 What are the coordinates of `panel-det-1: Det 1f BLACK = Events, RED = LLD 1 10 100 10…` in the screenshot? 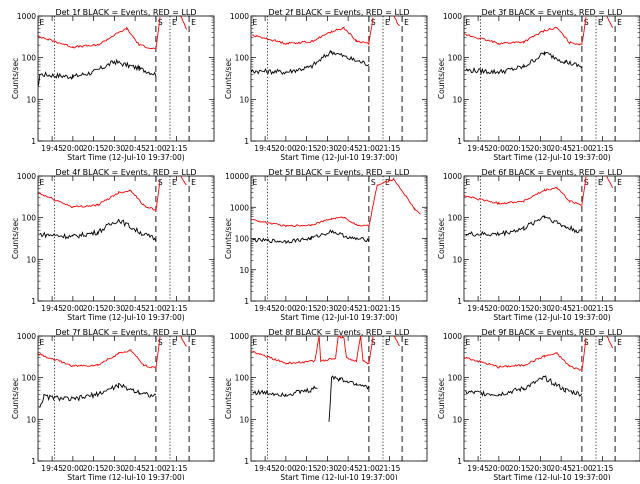 It's located at (113, 85).